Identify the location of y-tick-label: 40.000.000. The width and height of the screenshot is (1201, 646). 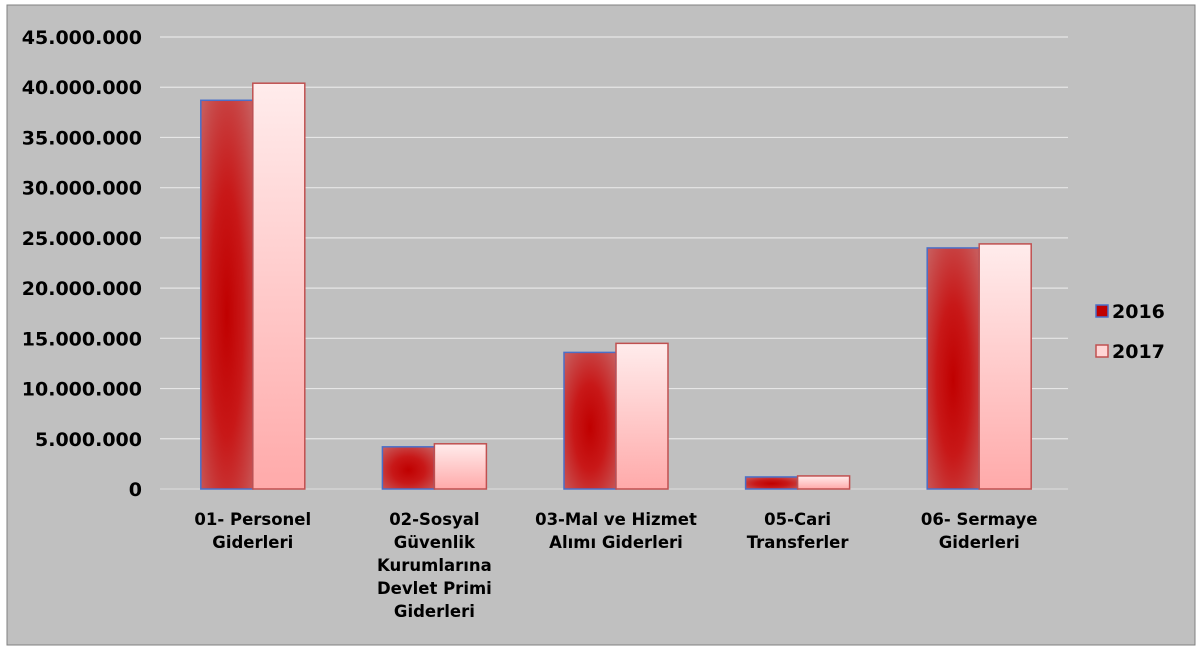
(82, 88).